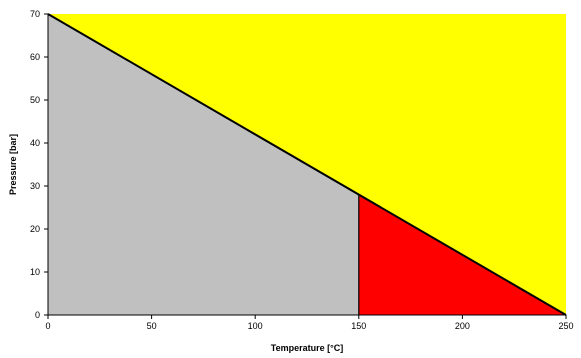 The height and width of the screenshot is (358, 581). I want to click on y-axis-title: Pressure [bar], so click(13, 164).